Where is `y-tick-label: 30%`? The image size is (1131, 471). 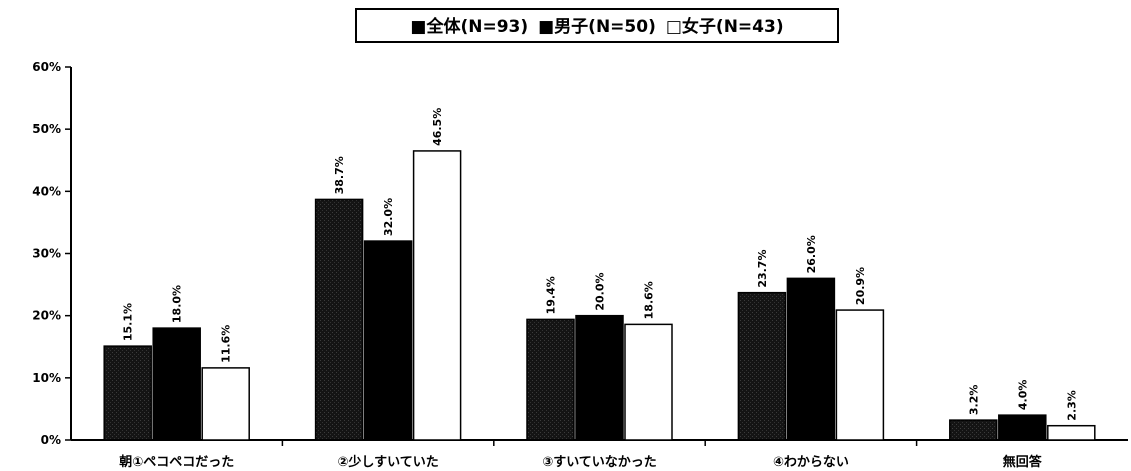 y-tick-label: 30% is located at coordinates (46, 254).